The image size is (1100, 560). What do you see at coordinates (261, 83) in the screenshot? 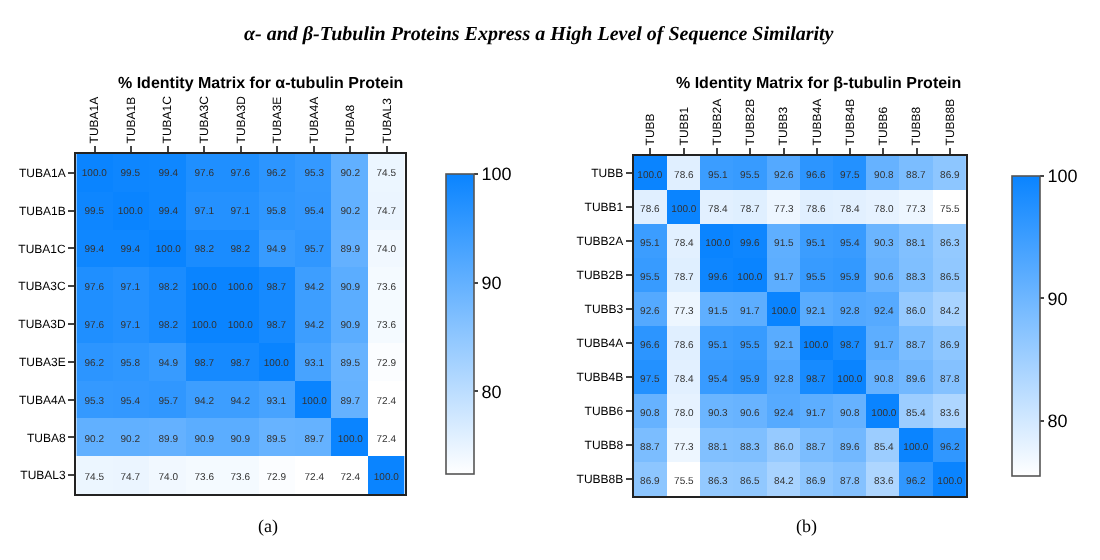
I see `chart-title: % Identity Matrix for α-tubulin Protein` at bounding box center [261, 83].